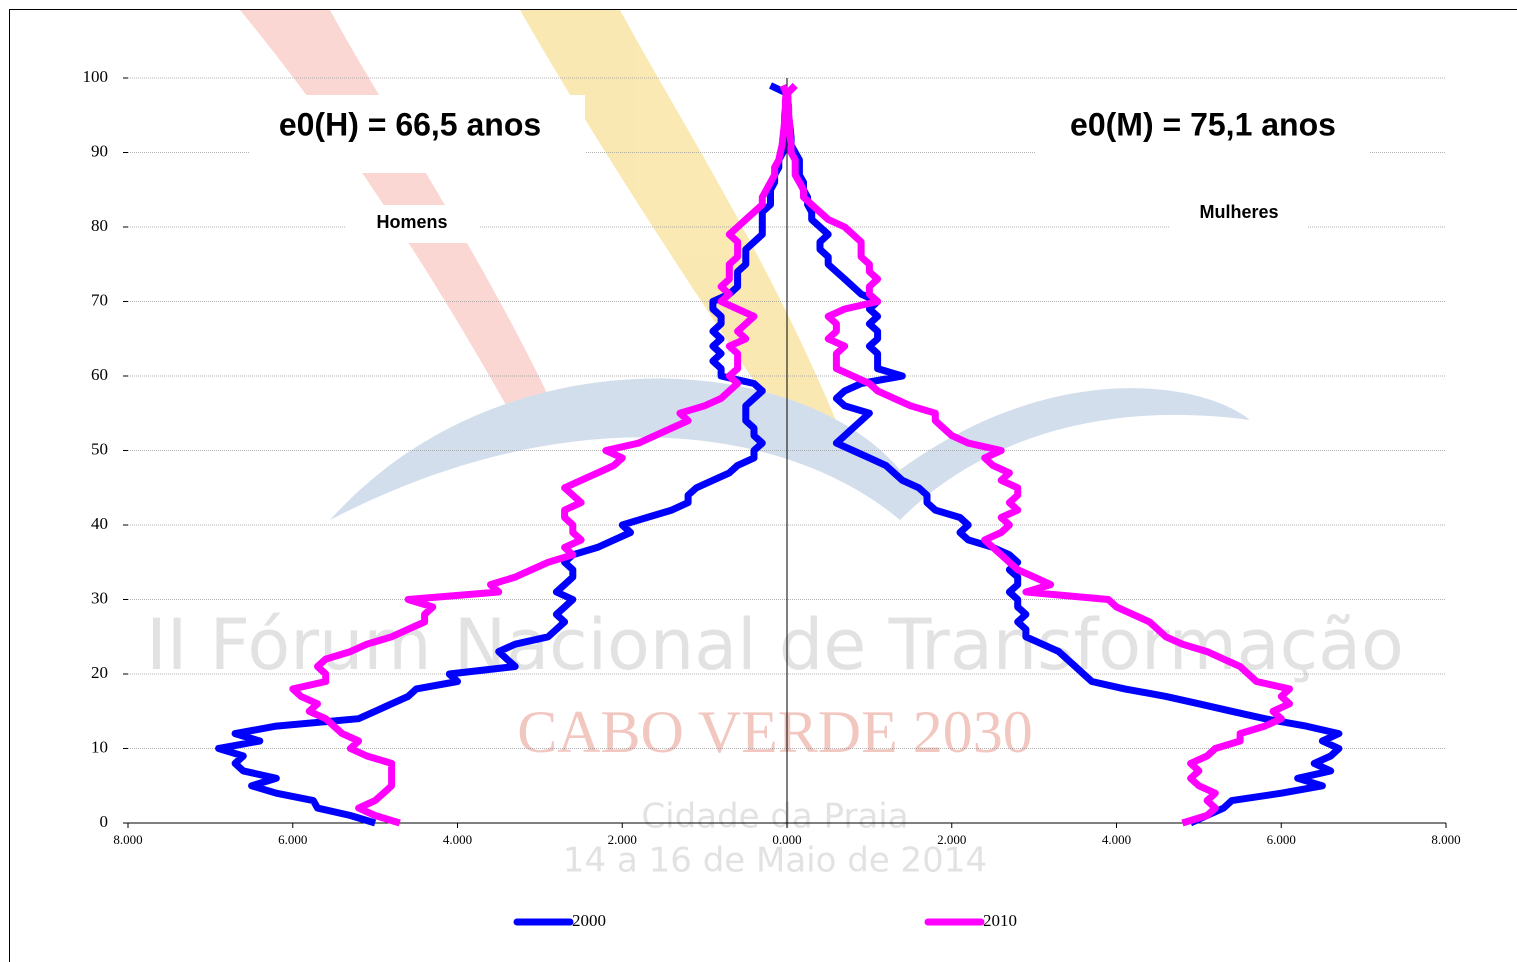 This screenshot has width=1517, height=962. Describe the element at coordinates (680, 220) in the screenshot. I see `swoosh-yellow` at that location.